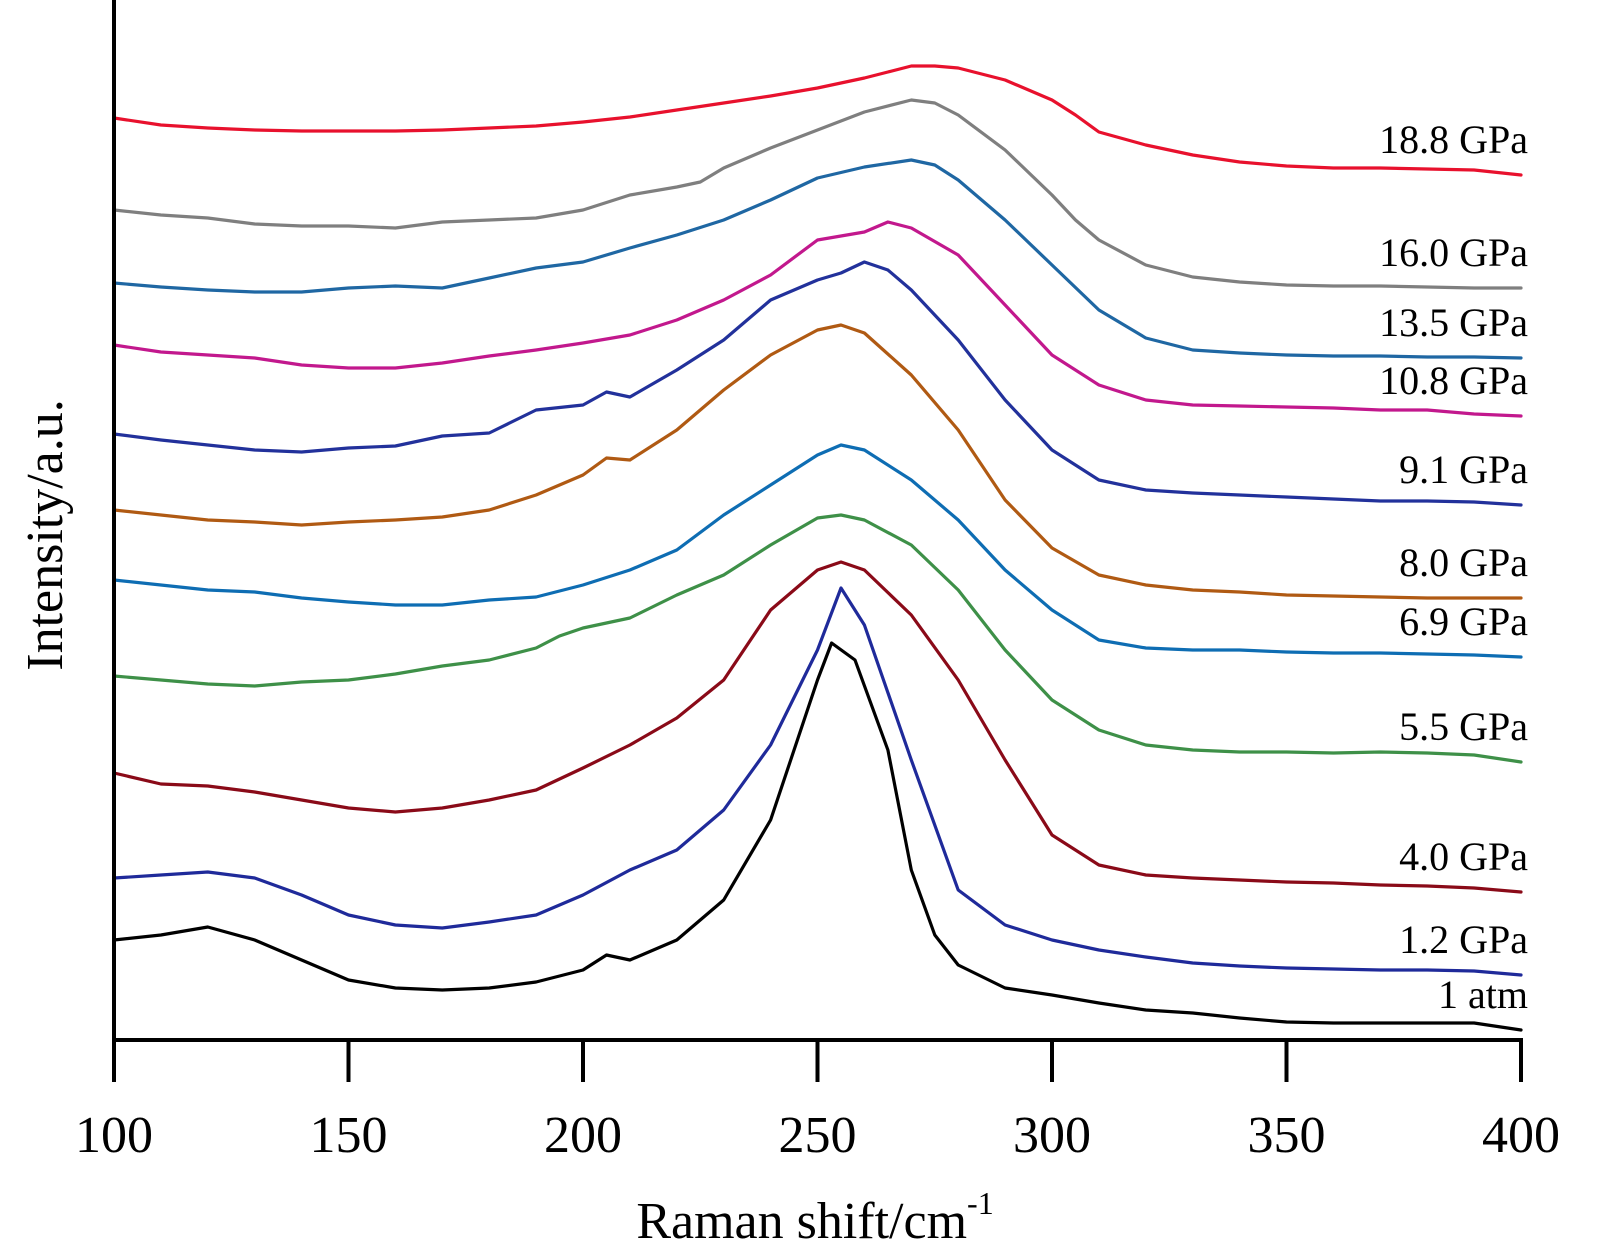 The height and width of the screenshot is (1250, 1600). I want to click on series-line-16-0-gpa, so click(817, 194).